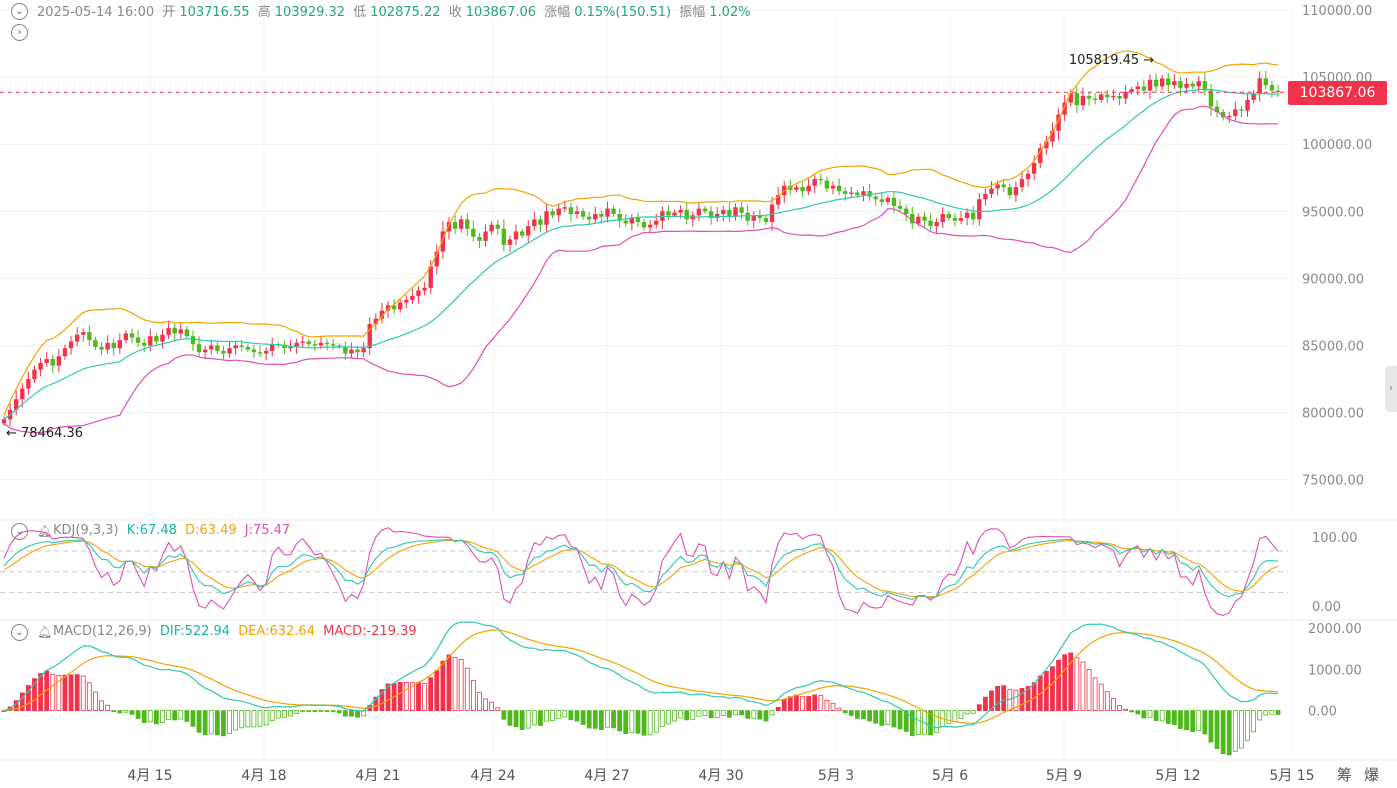 This screenshot has width=1397, height=788. What do you see at coordinates (19, 32) in the screenshot?
I see `expand-indicators-icon: ›` at bounding box center [19, 32].